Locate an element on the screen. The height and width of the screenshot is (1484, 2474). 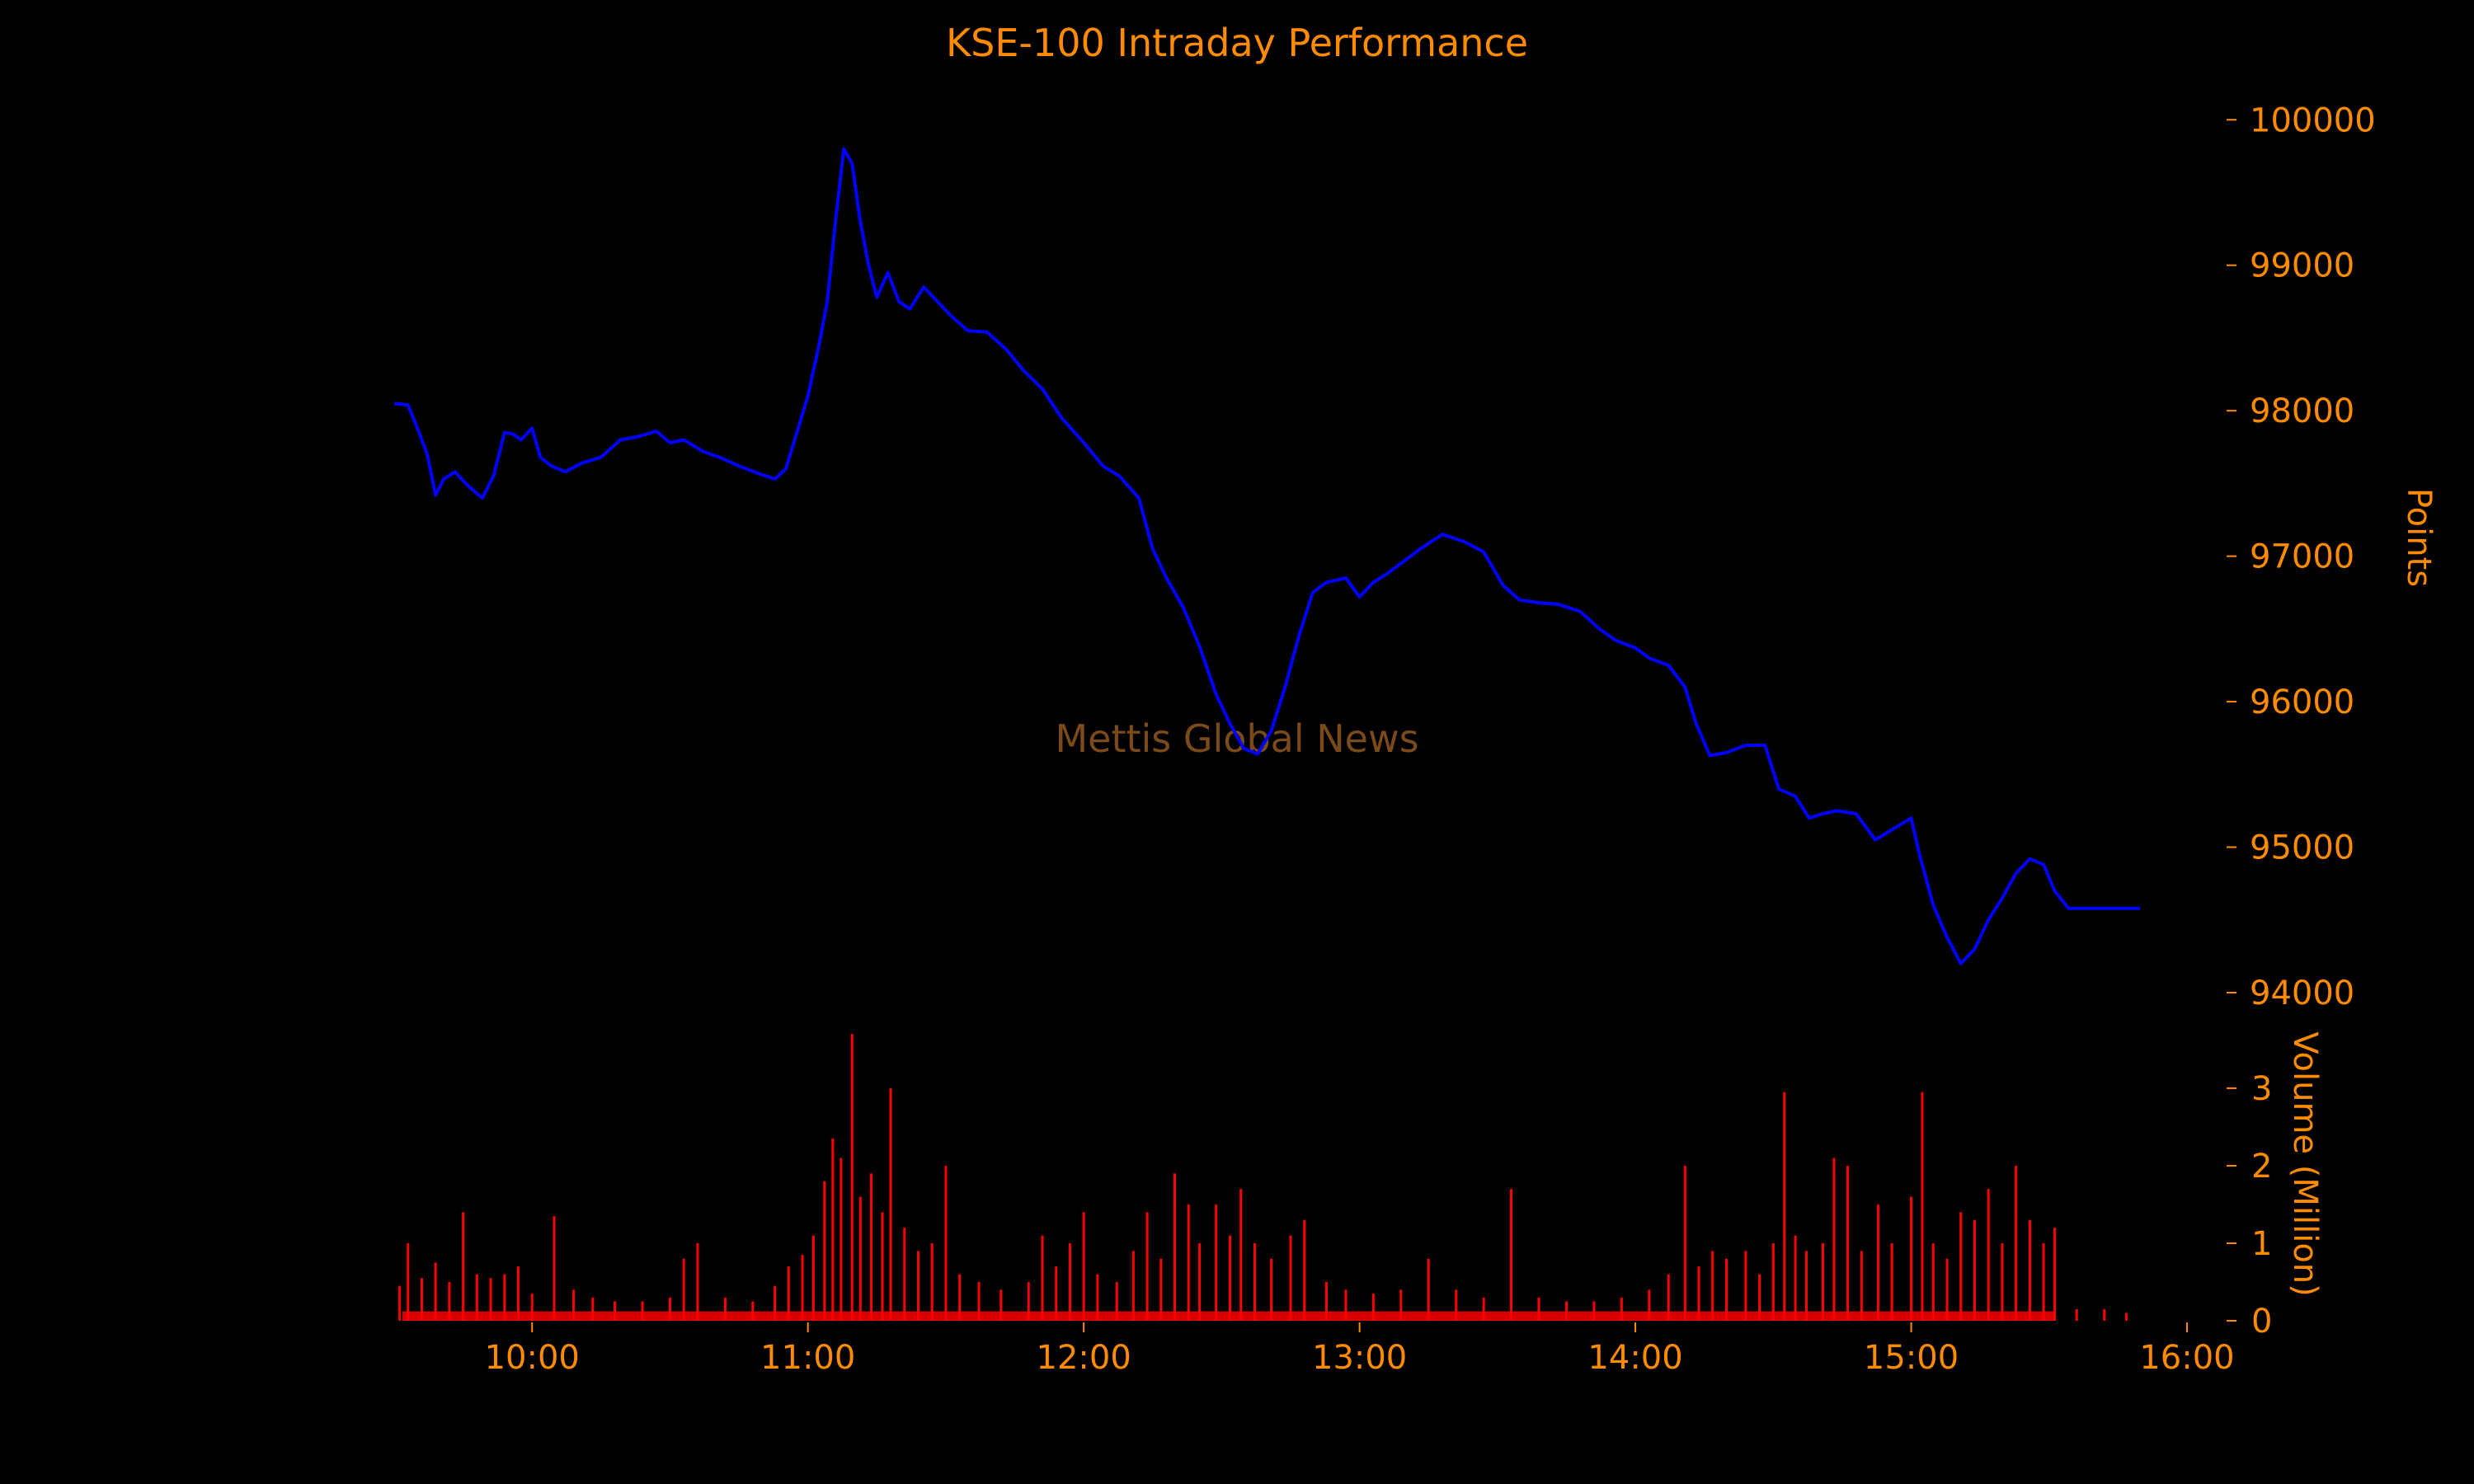
time-tick-label: 13:00 is located at coordinates (1359, 1358).